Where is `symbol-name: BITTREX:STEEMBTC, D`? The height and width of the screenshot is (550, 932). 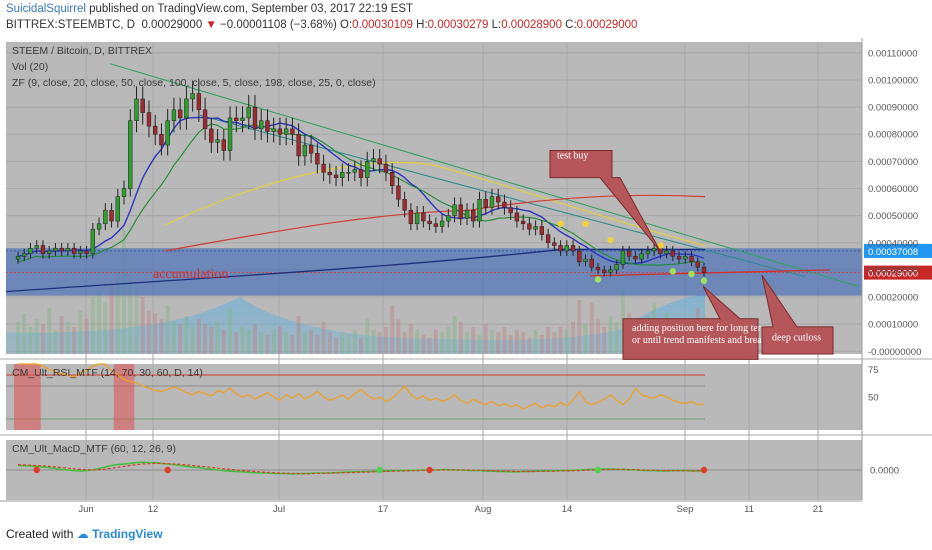
symbol-name: BITTREX:STEEMBTC, D is located at coordinates (71, 25).